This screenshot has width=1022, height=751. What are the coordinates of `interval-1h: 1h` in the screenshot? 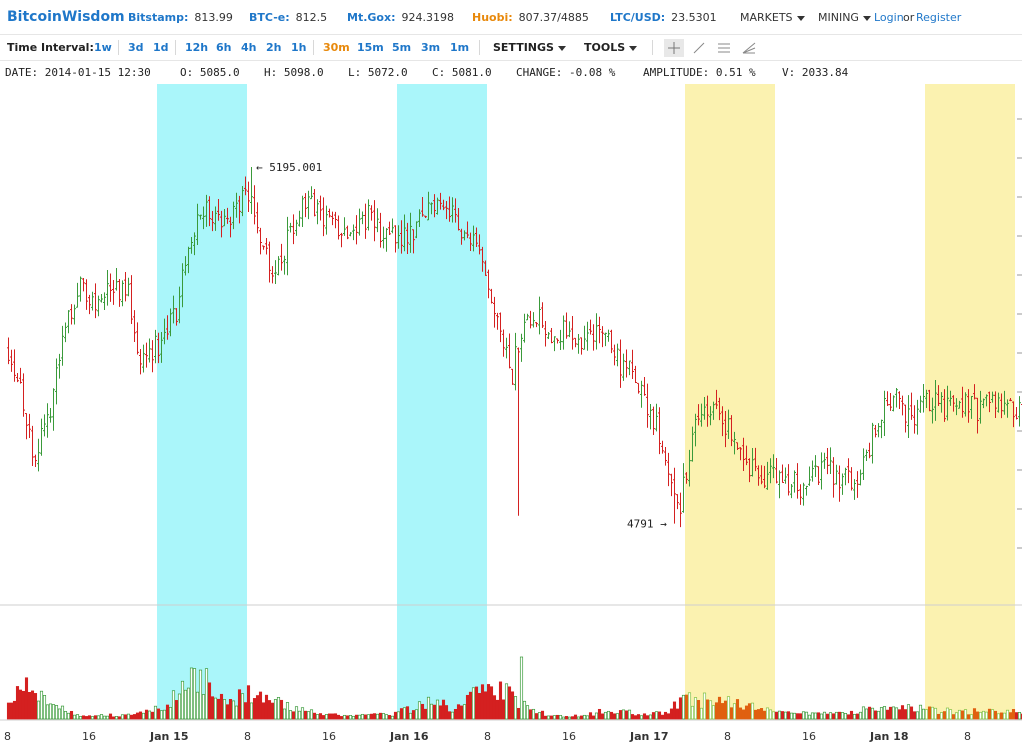 It's located at (299, 47).